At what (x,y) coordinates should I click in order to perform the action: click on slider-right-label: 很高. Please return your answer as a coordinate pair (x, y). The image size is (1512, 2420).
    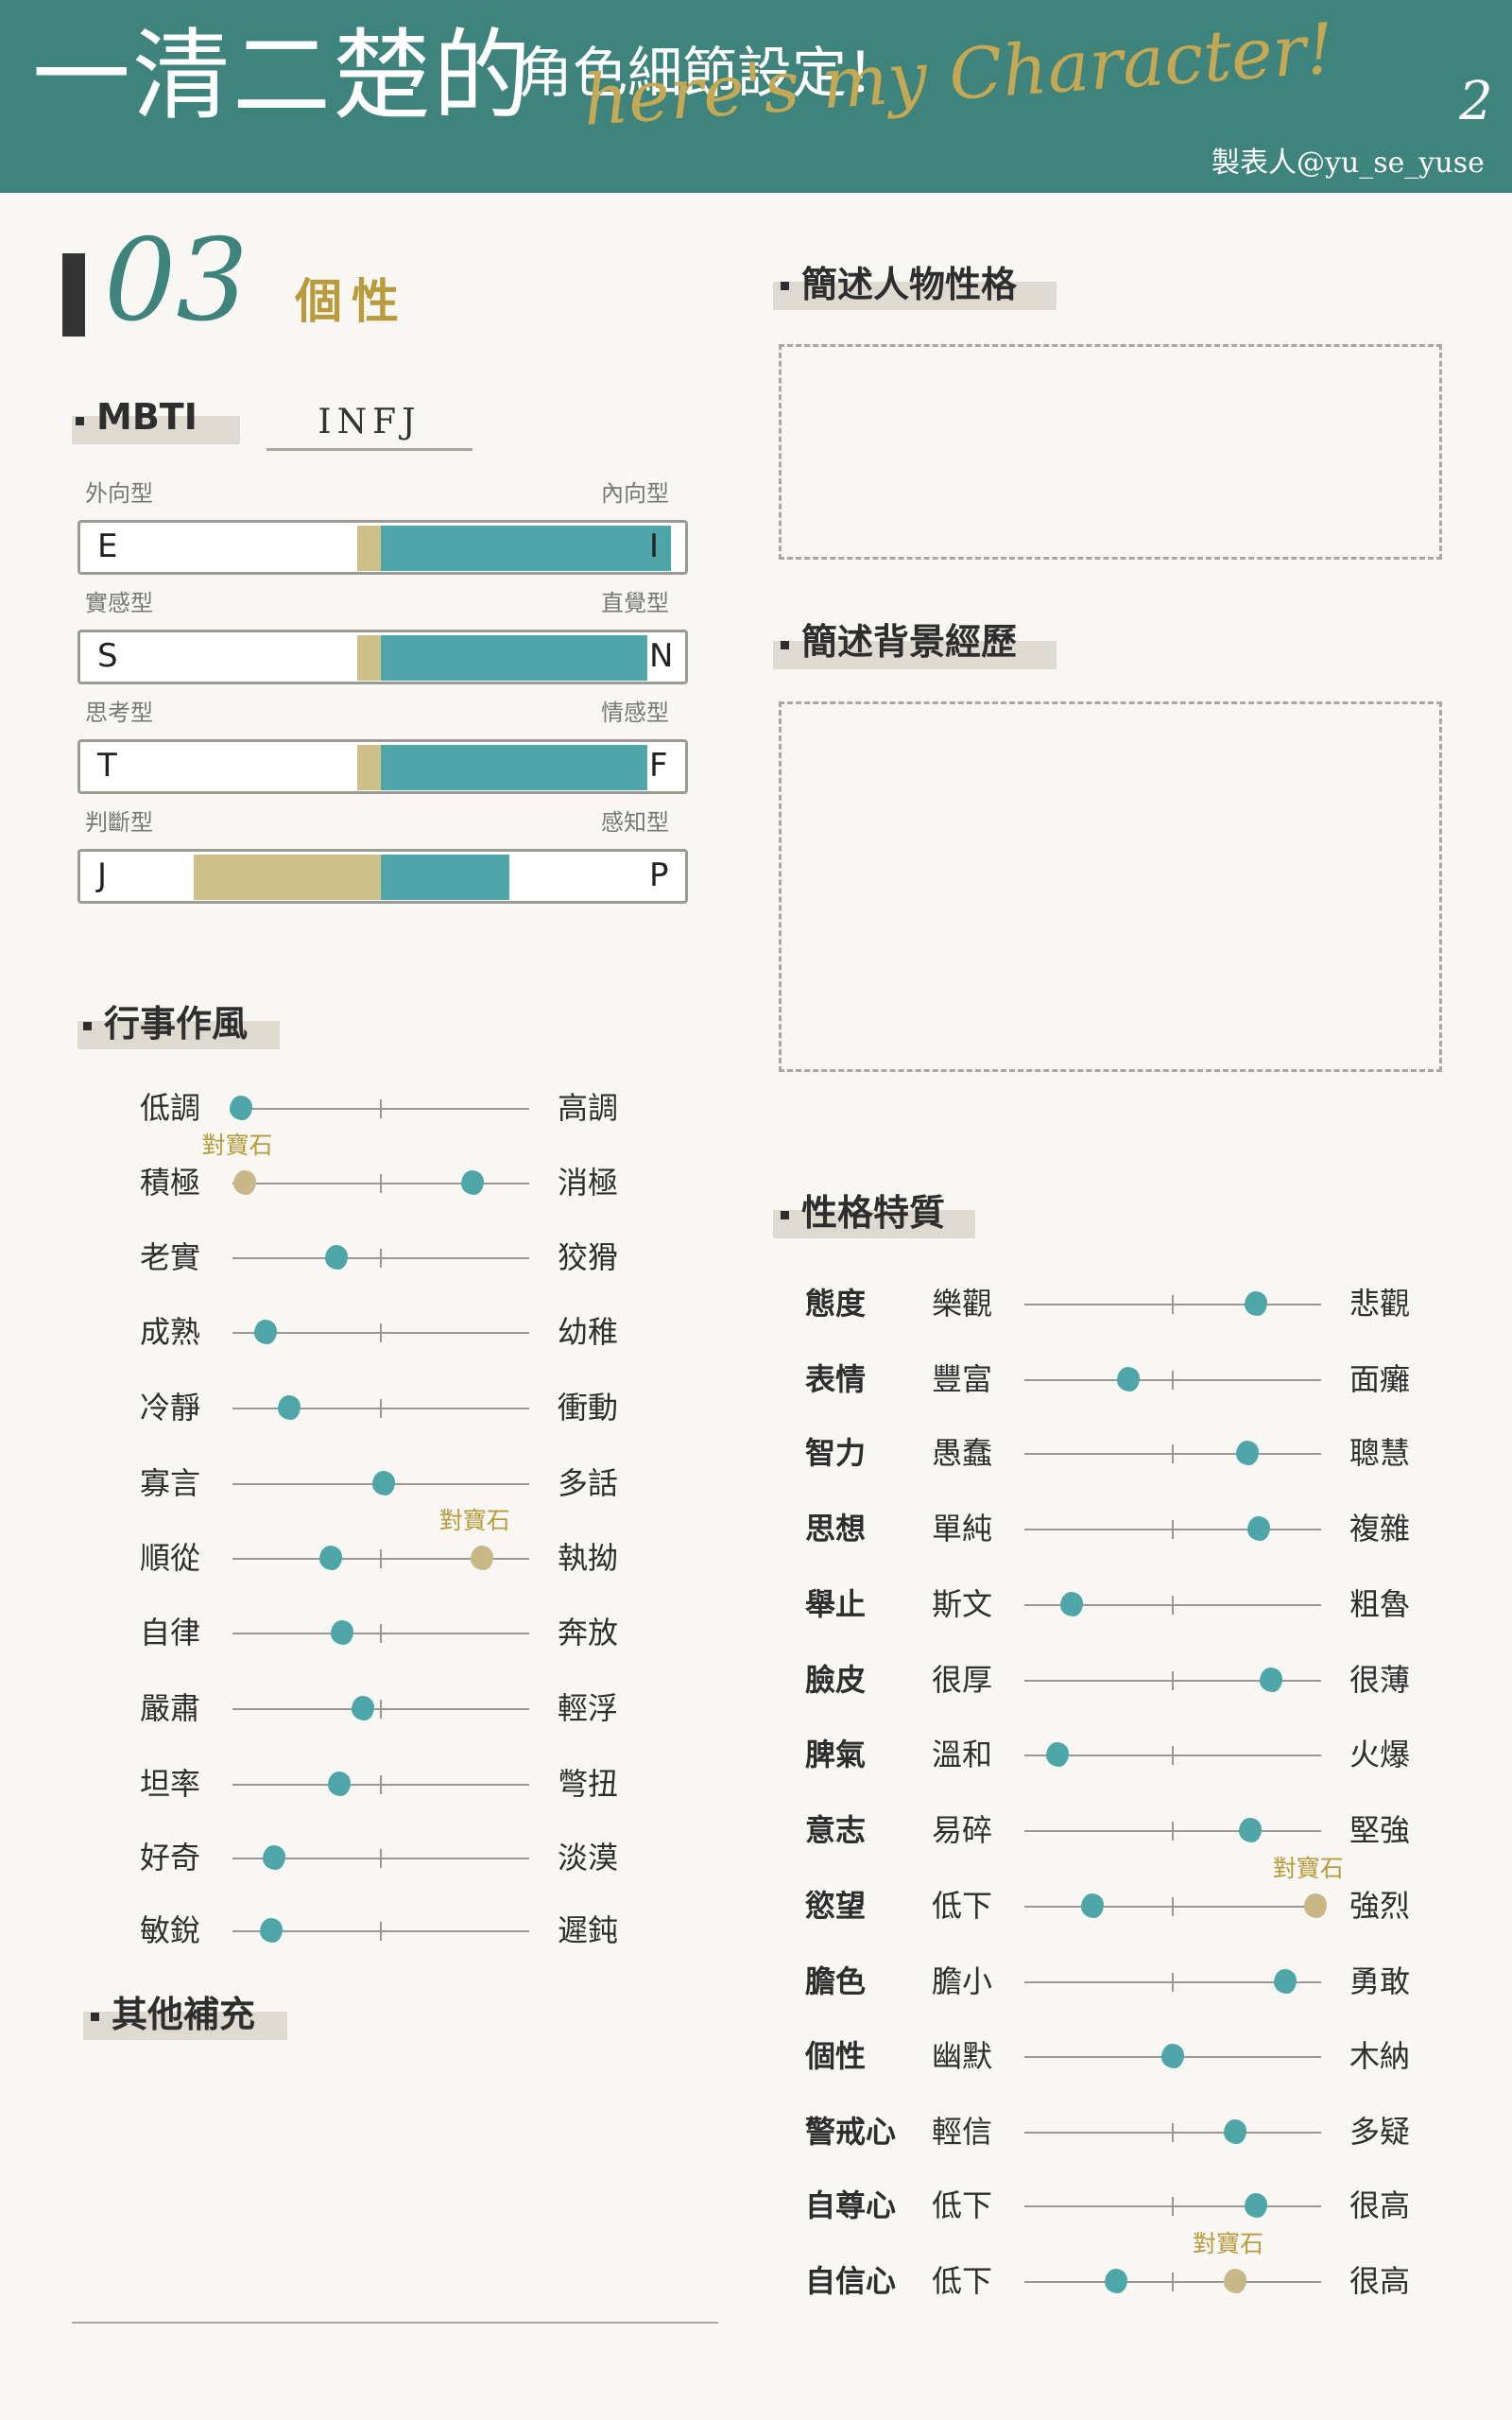
    Looking at the image, I should click on (1380, 2281).